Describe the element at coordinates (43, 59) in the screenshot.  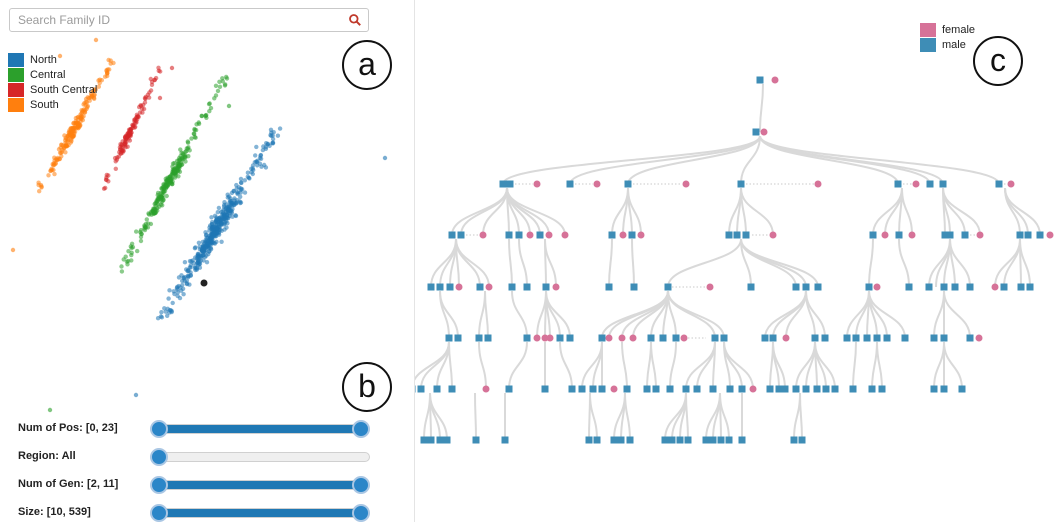
I see `legend-label: North` at that location.